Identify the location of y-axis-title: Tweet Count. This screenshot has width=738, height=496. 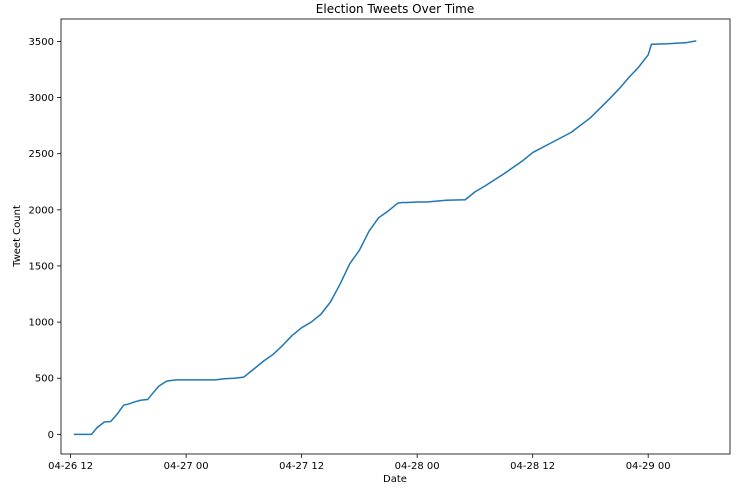
(17, 236).